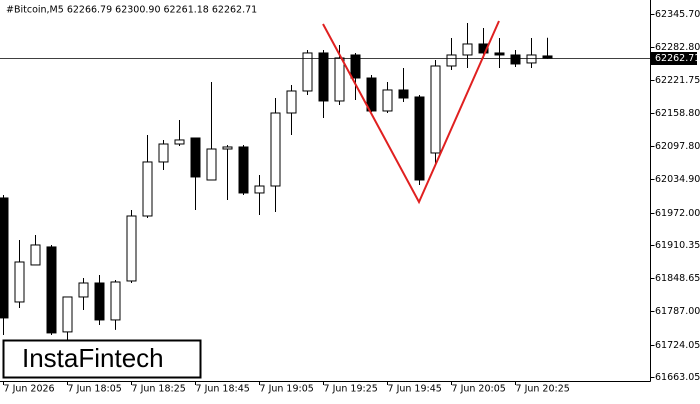 This screenshot has height=404, width=700. I want to click on y-tick-label: 62097.80, so click(677, 146).